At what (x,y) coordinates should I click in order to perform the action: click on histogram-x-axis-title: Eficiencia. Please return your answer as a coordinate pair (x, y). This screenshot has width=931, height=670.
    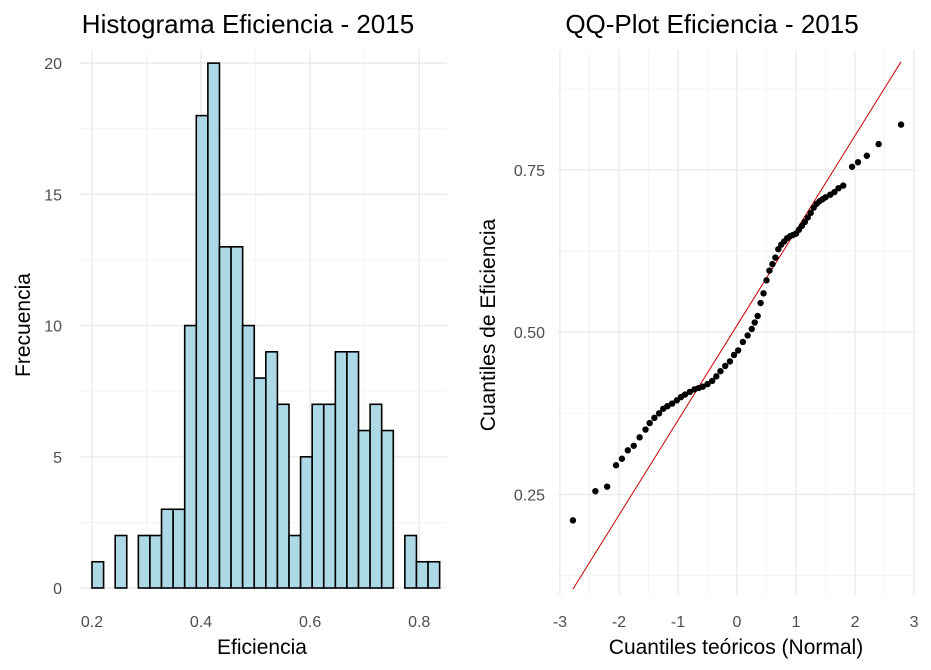
    Looking at the image, I should click on (262, 647).